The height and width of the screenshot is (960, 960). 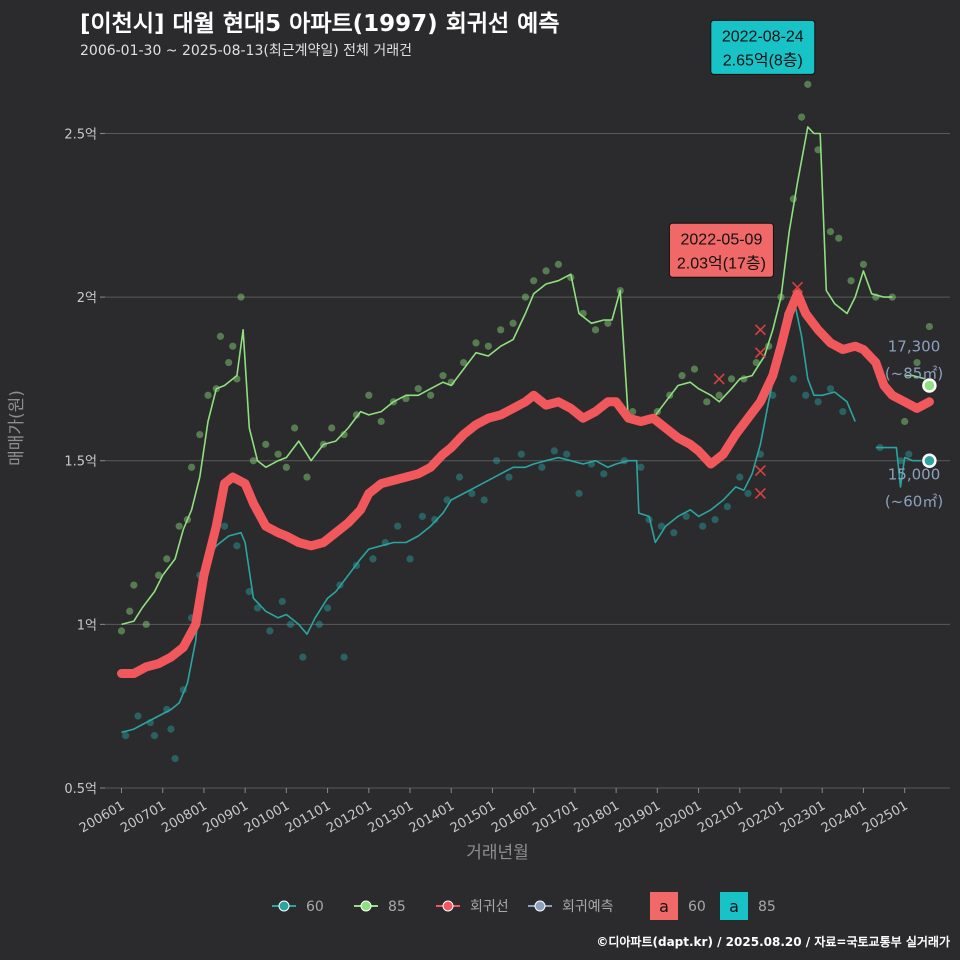 I want to click on legend-label: 회귀선, so click(x=489, y=907).